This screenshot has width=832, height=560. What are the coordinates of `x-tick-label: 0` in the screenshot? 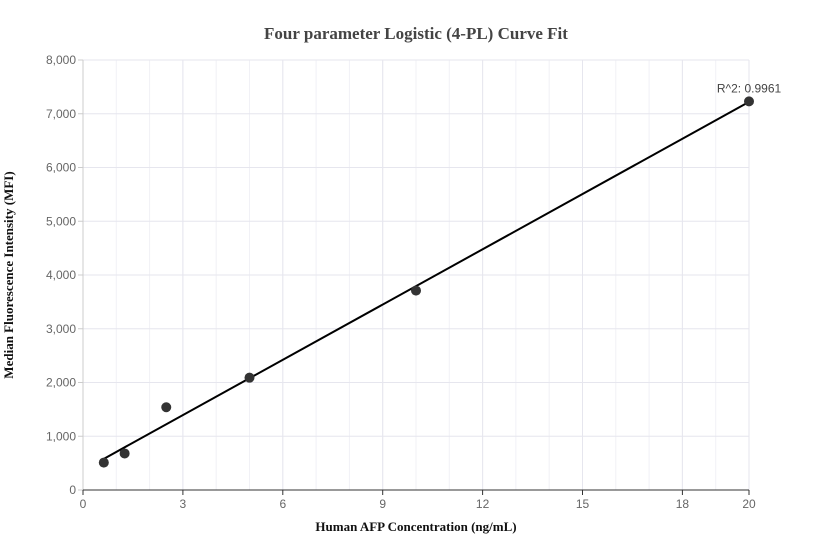 It's located at (83, 504).